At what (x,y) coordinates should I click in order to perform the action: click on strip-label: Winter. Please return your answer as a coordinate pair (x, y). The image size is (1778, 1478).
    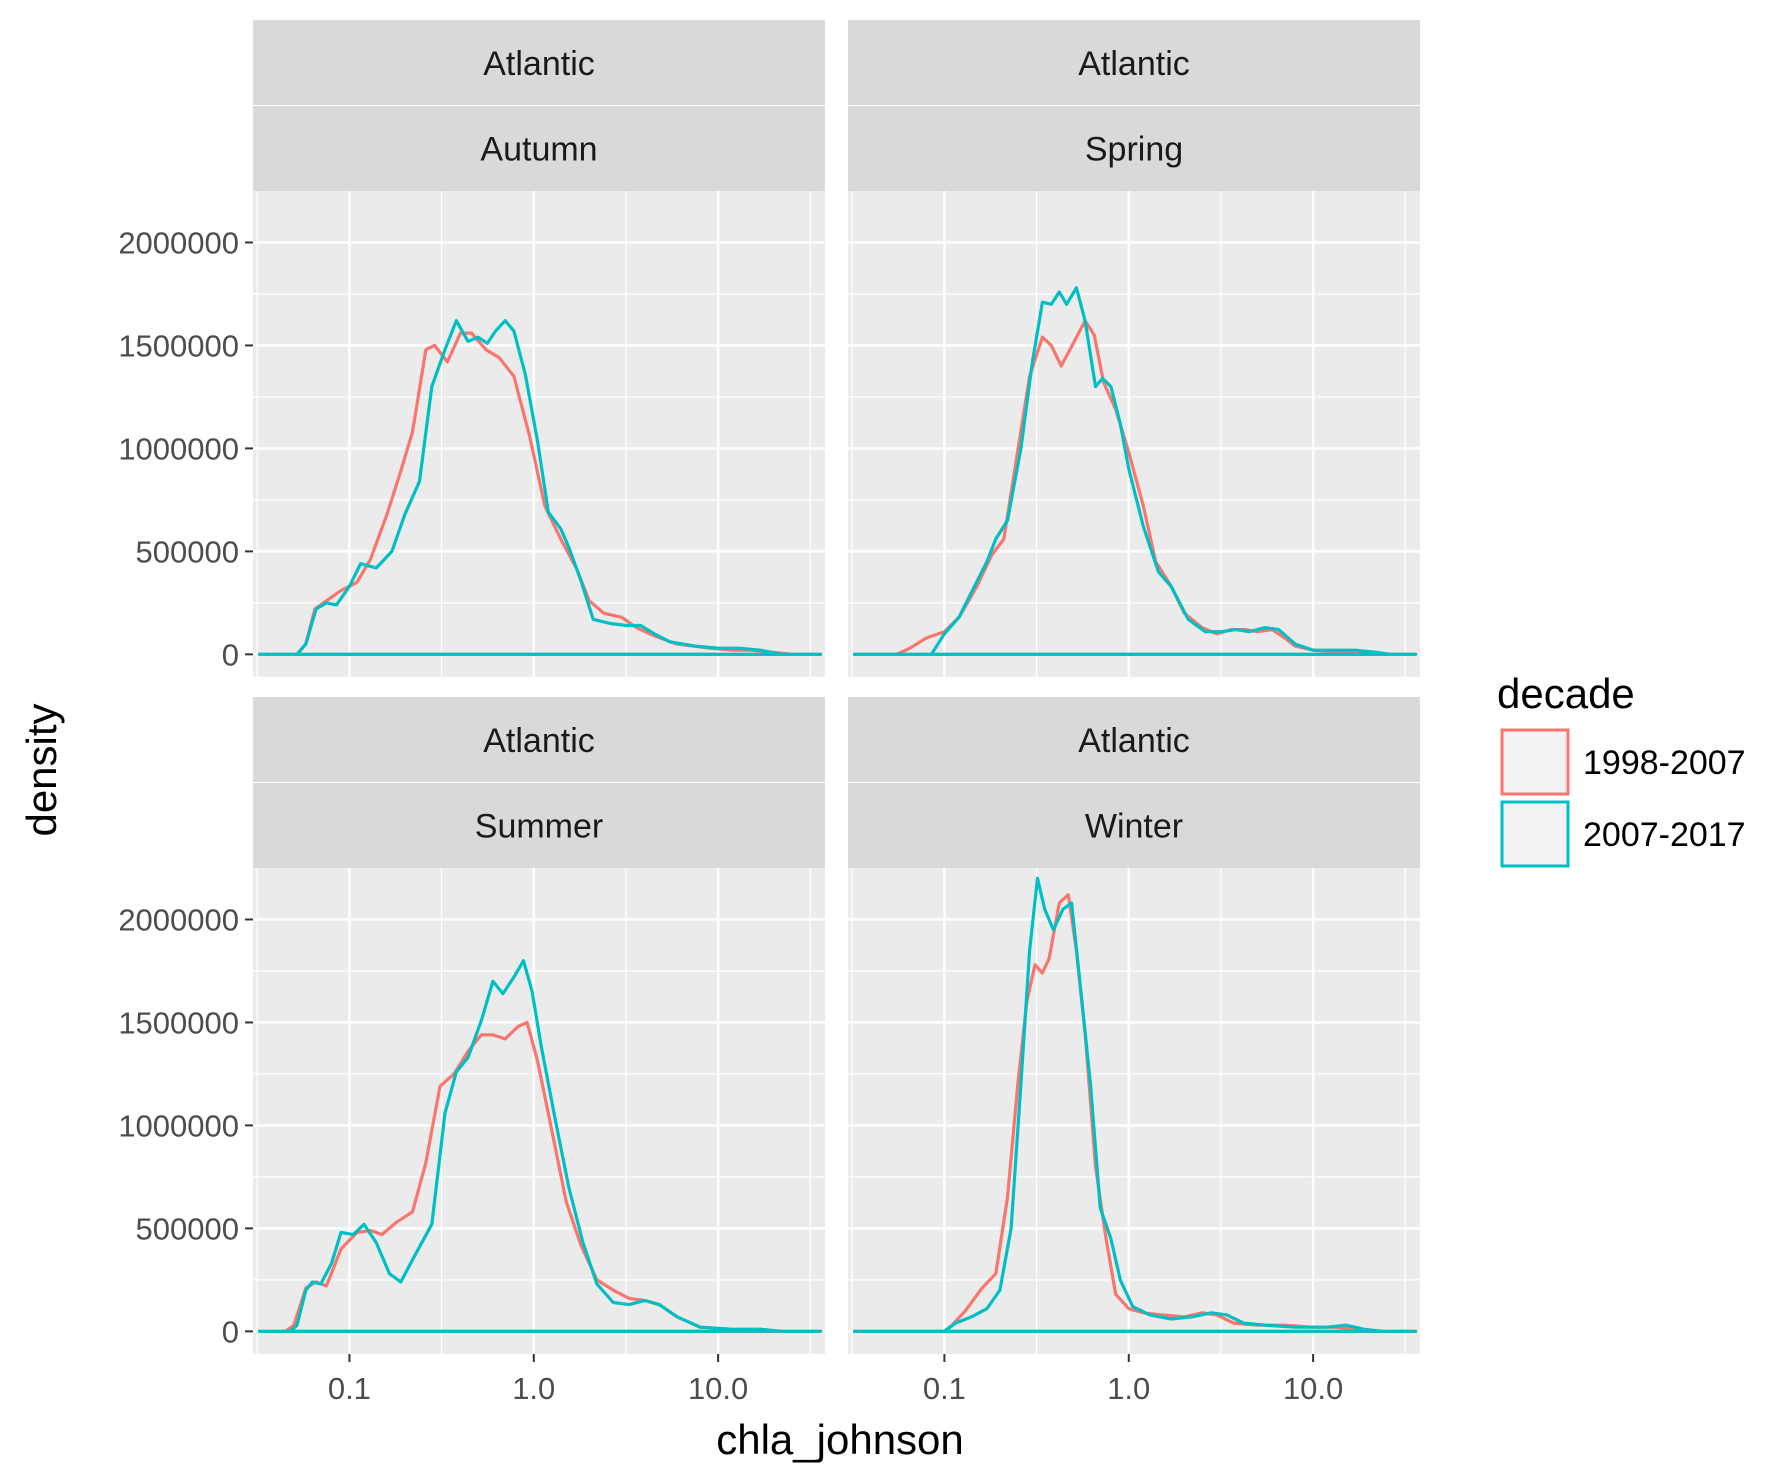
    Looking at the image, I should click on (1134, 826).